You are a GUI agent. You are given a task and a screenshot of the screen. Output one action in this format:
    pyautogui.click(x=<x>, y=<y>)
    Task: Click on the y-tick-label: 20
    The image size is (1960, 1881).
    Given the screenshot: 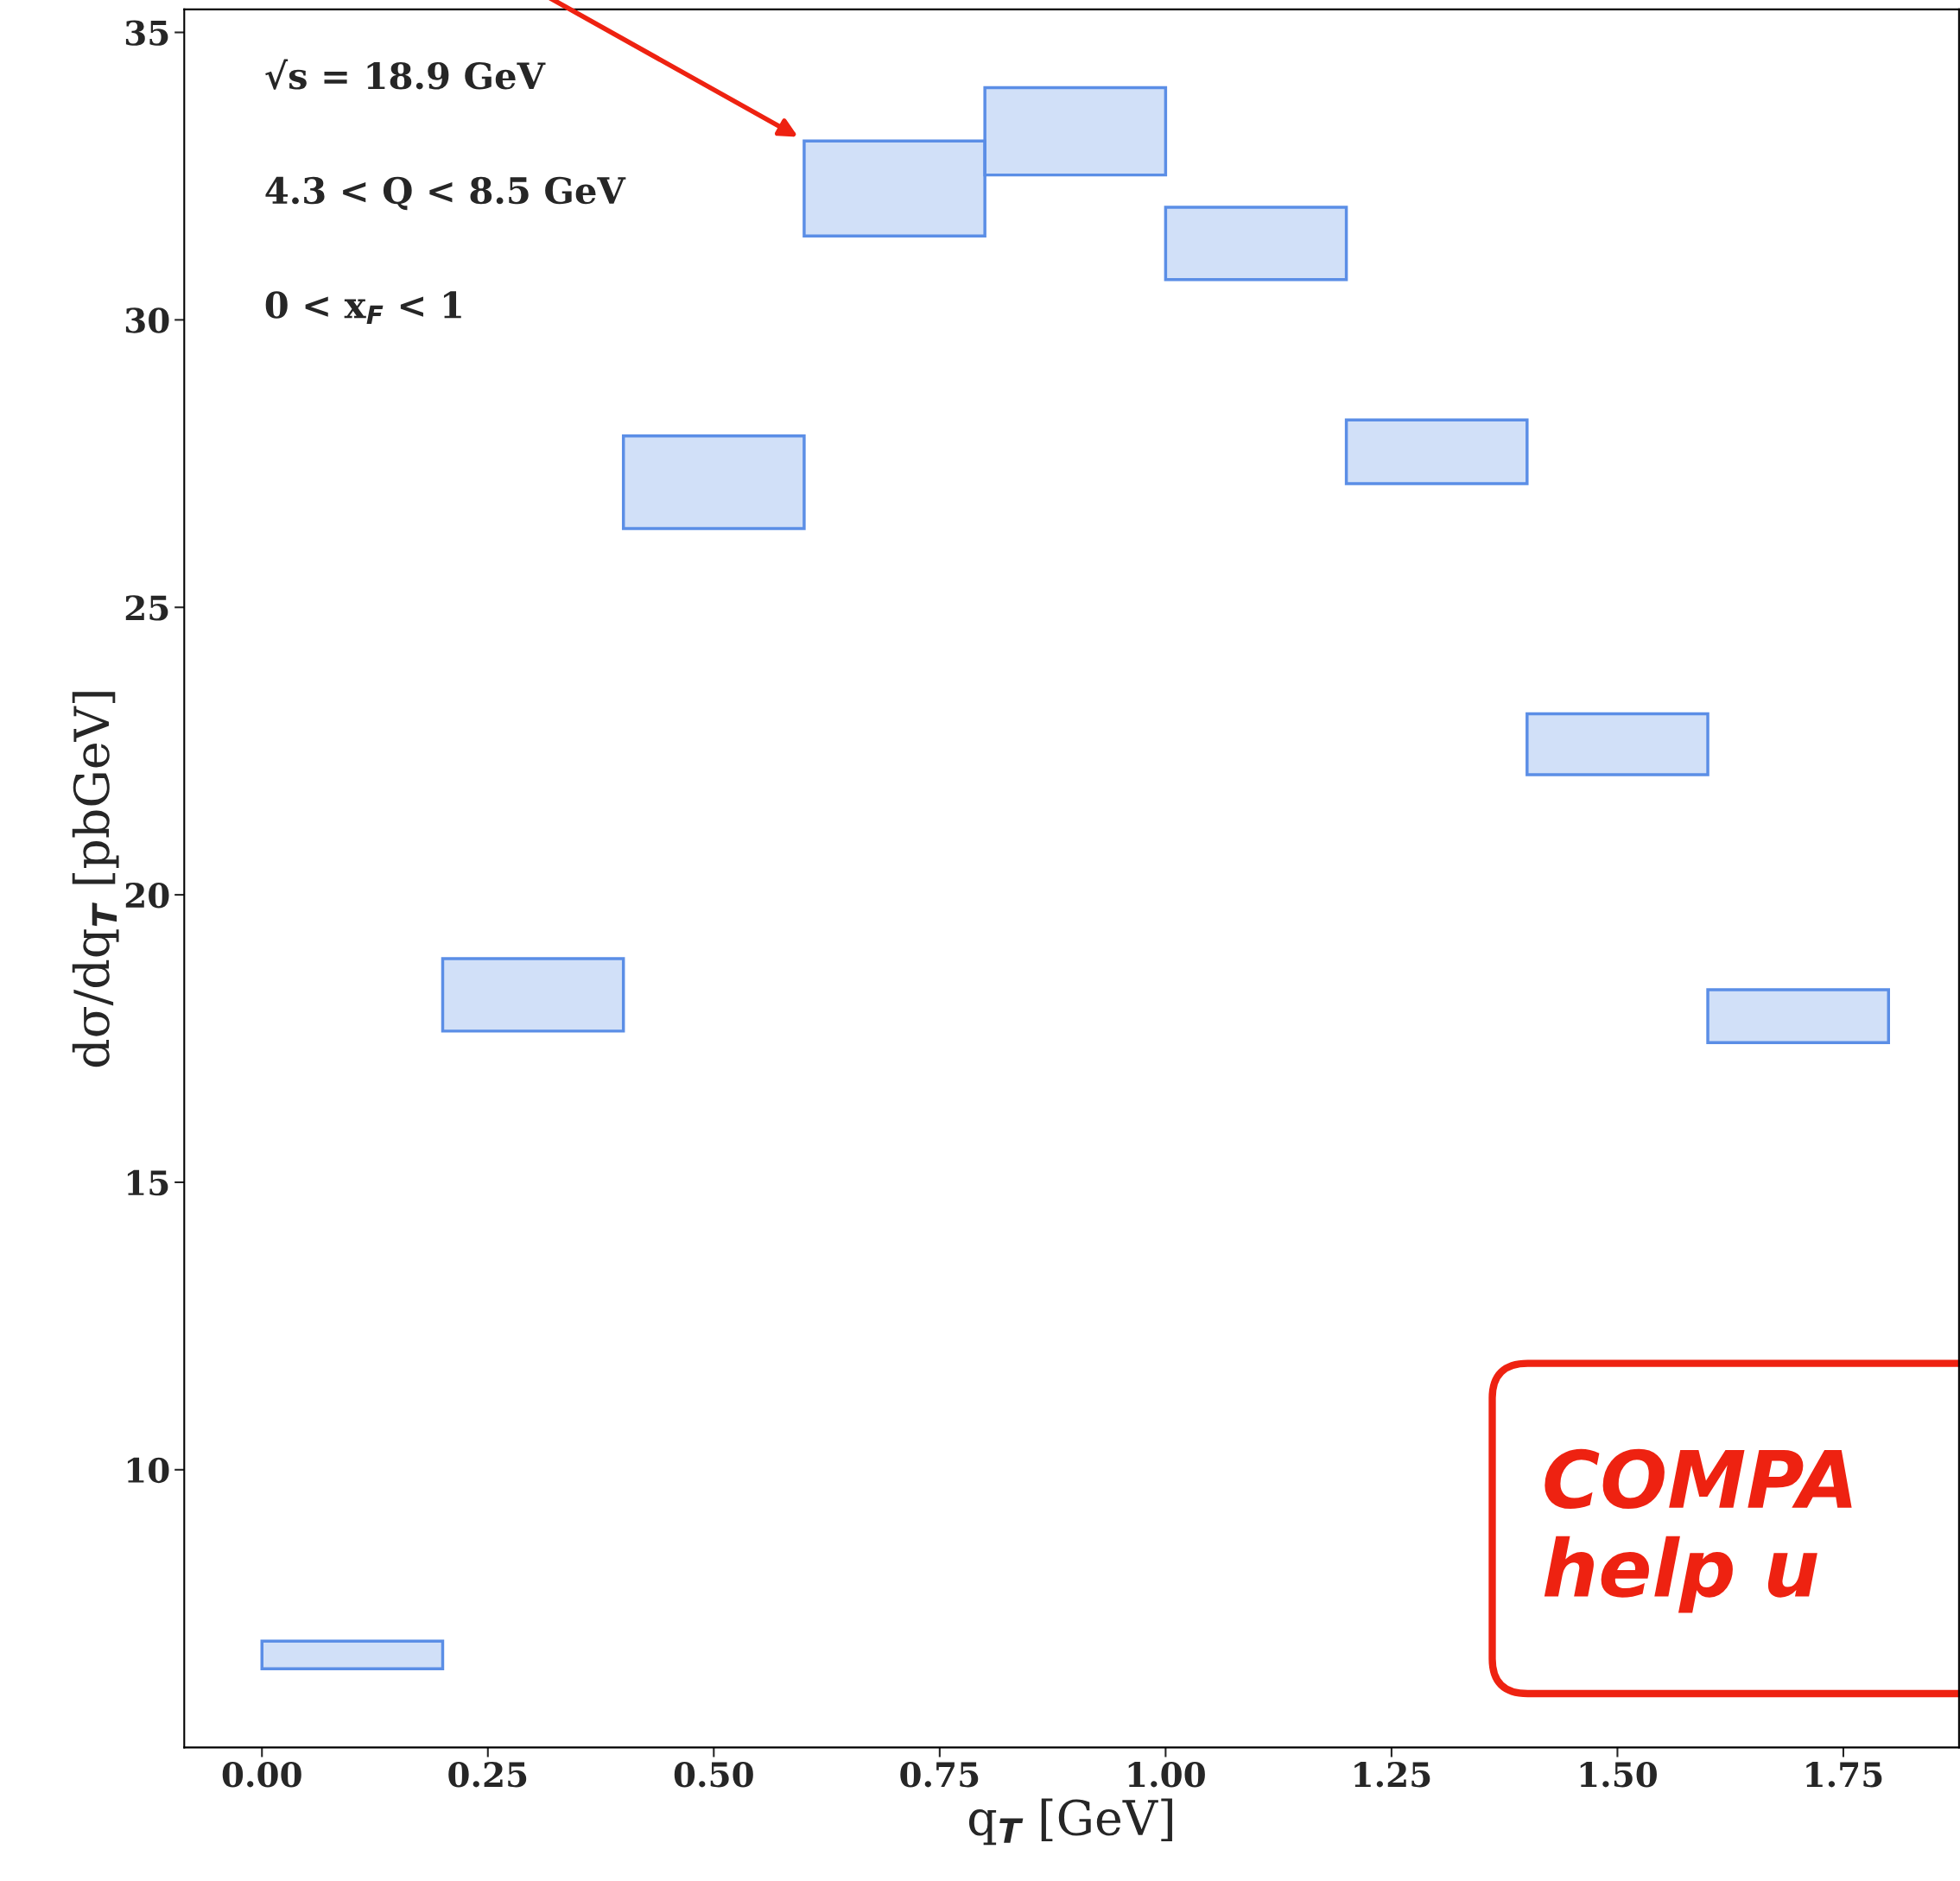 What is the action you would take?
    pyautogui.click(x=147, y=896)
    